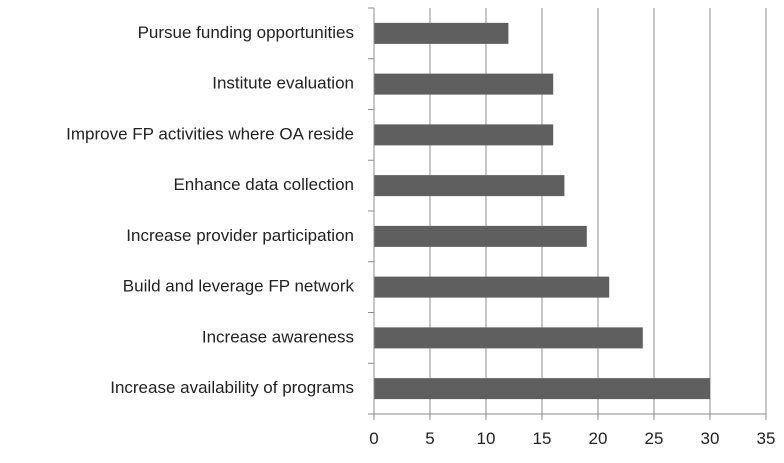 Image resolution: width=784 pixels, height=463 pixels. What do you see at coordinates (373, 438) in the screenshot?
I see `x-tick-label-0: 0` at bounding box center [373, 438].